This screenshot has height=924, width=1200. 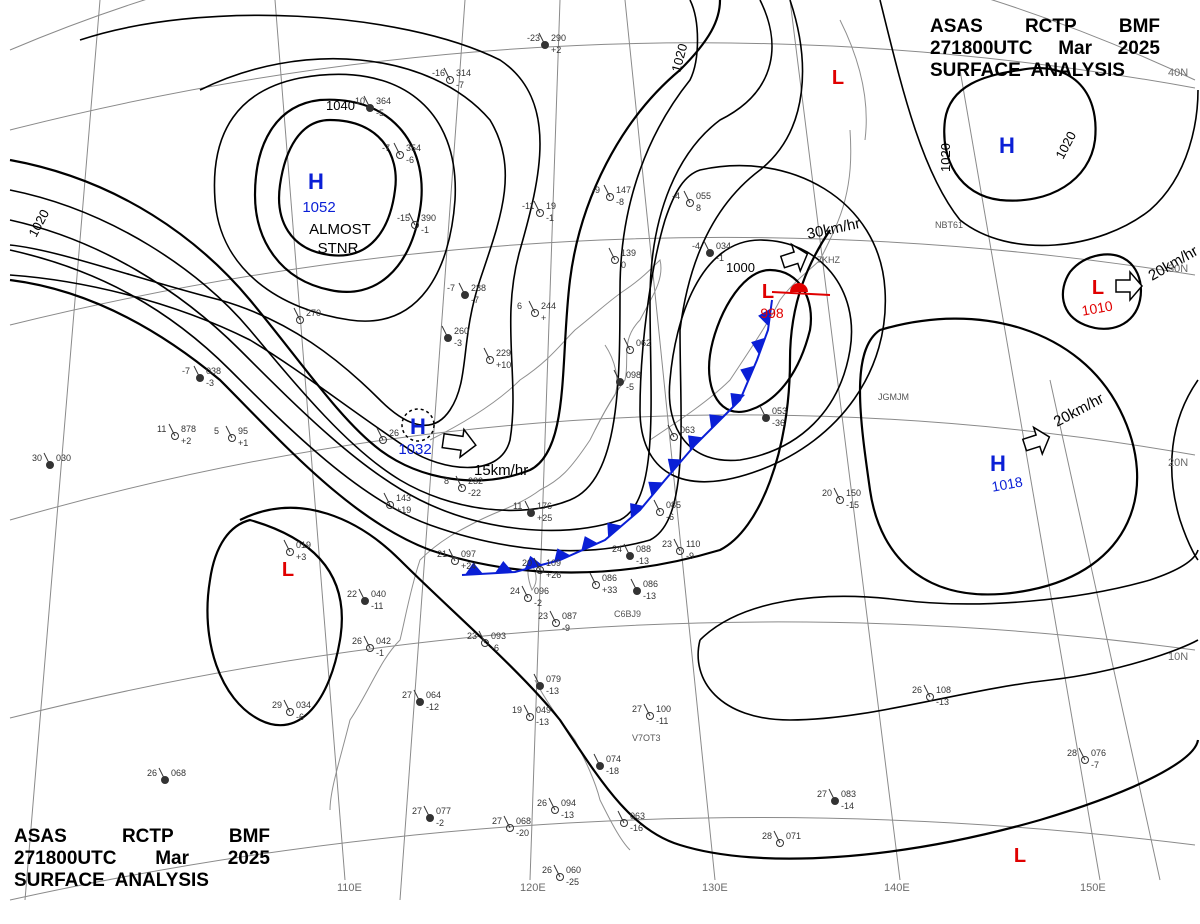 What do you see at coordinates (723, 246) in the screenshot?
I see `station-pressure: 034` at bounding box center [723, 246].